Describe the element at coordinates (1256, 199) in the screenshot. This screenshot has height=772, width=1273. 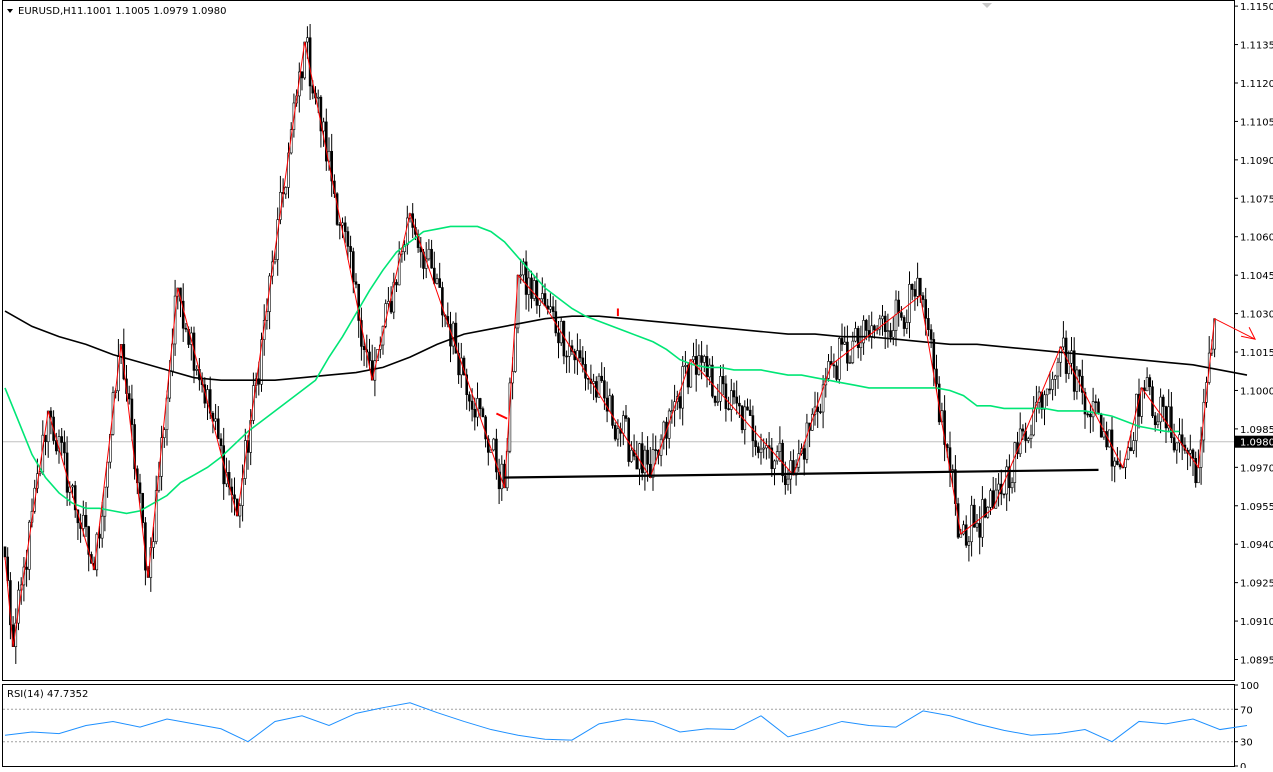
I see `price-tick-label: 1.1075` at that location.